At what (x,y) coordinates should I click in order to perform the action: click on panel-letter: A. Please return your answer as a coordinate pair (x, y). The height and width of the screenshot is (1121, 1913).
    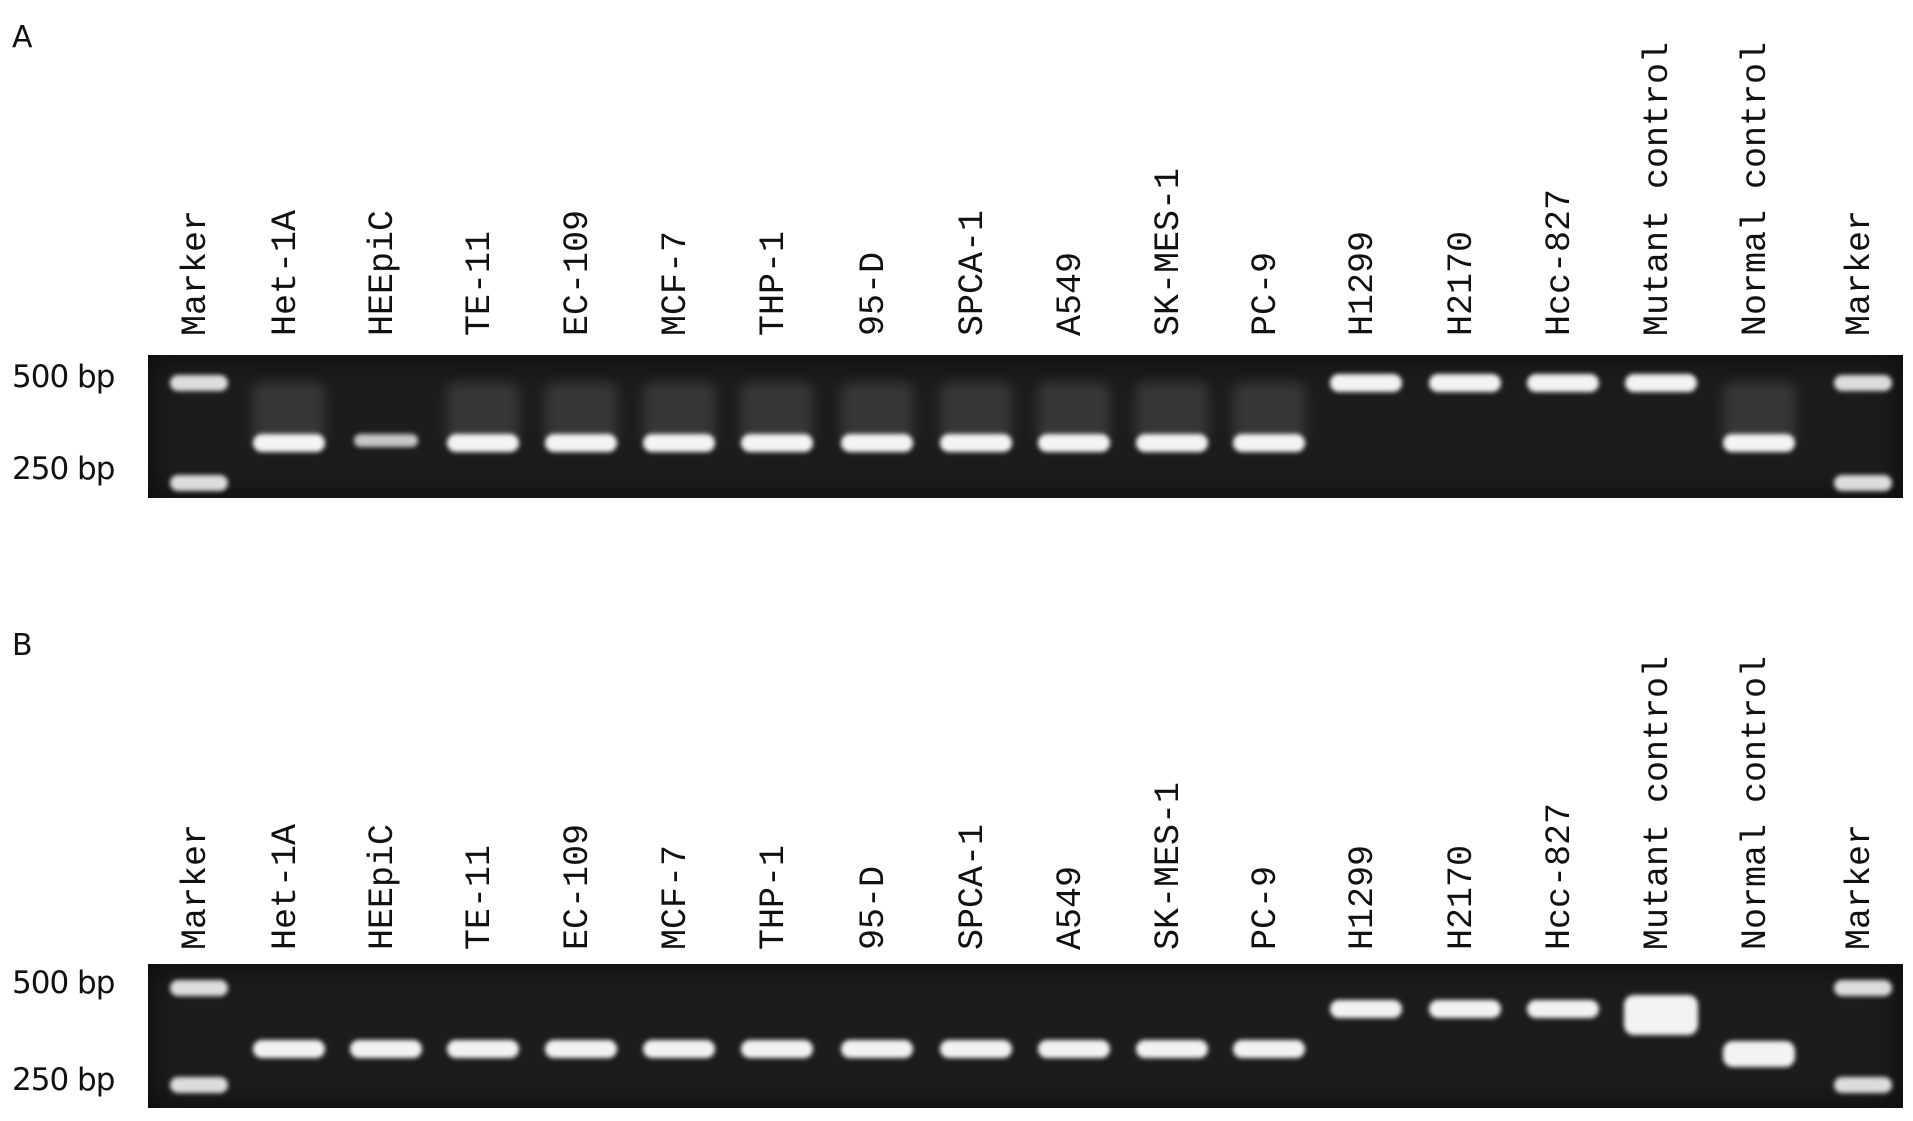
    Looking at the image, I should click on (22, 37).